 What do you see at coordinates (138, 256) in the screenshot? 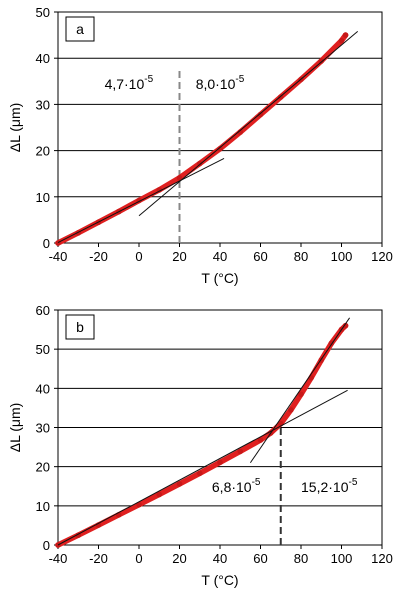
I see `chart-0-x-tick-label: 0` at bounding box center [138, 256].